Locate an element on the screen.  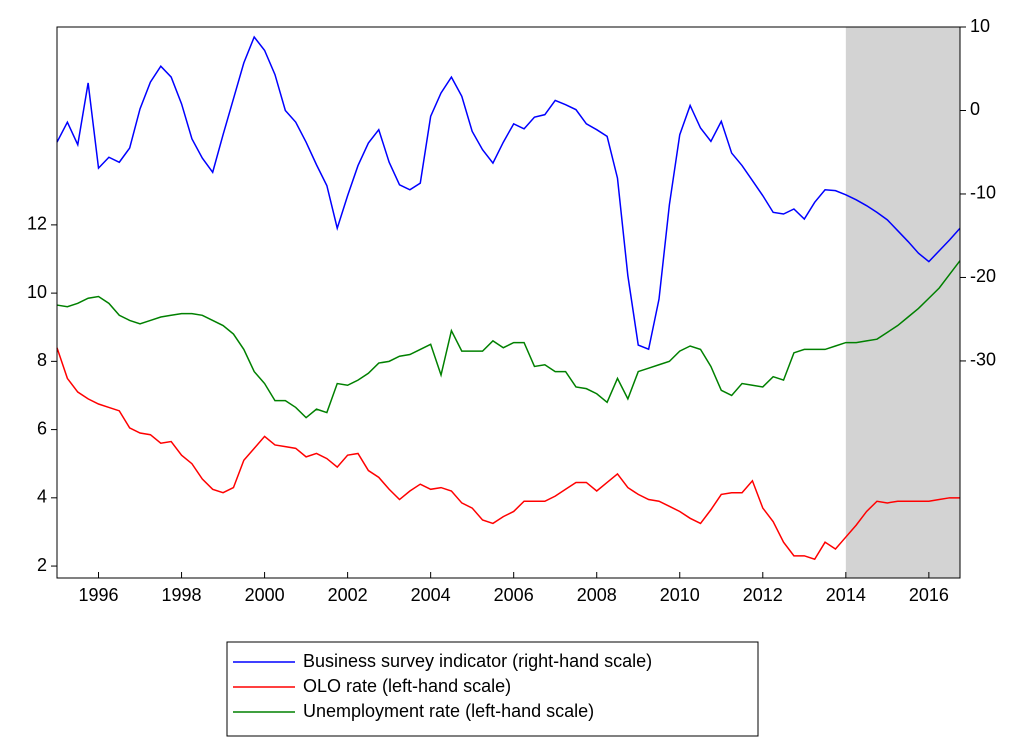
y2-tick-label: -20 is located at coordinates (983, 276).